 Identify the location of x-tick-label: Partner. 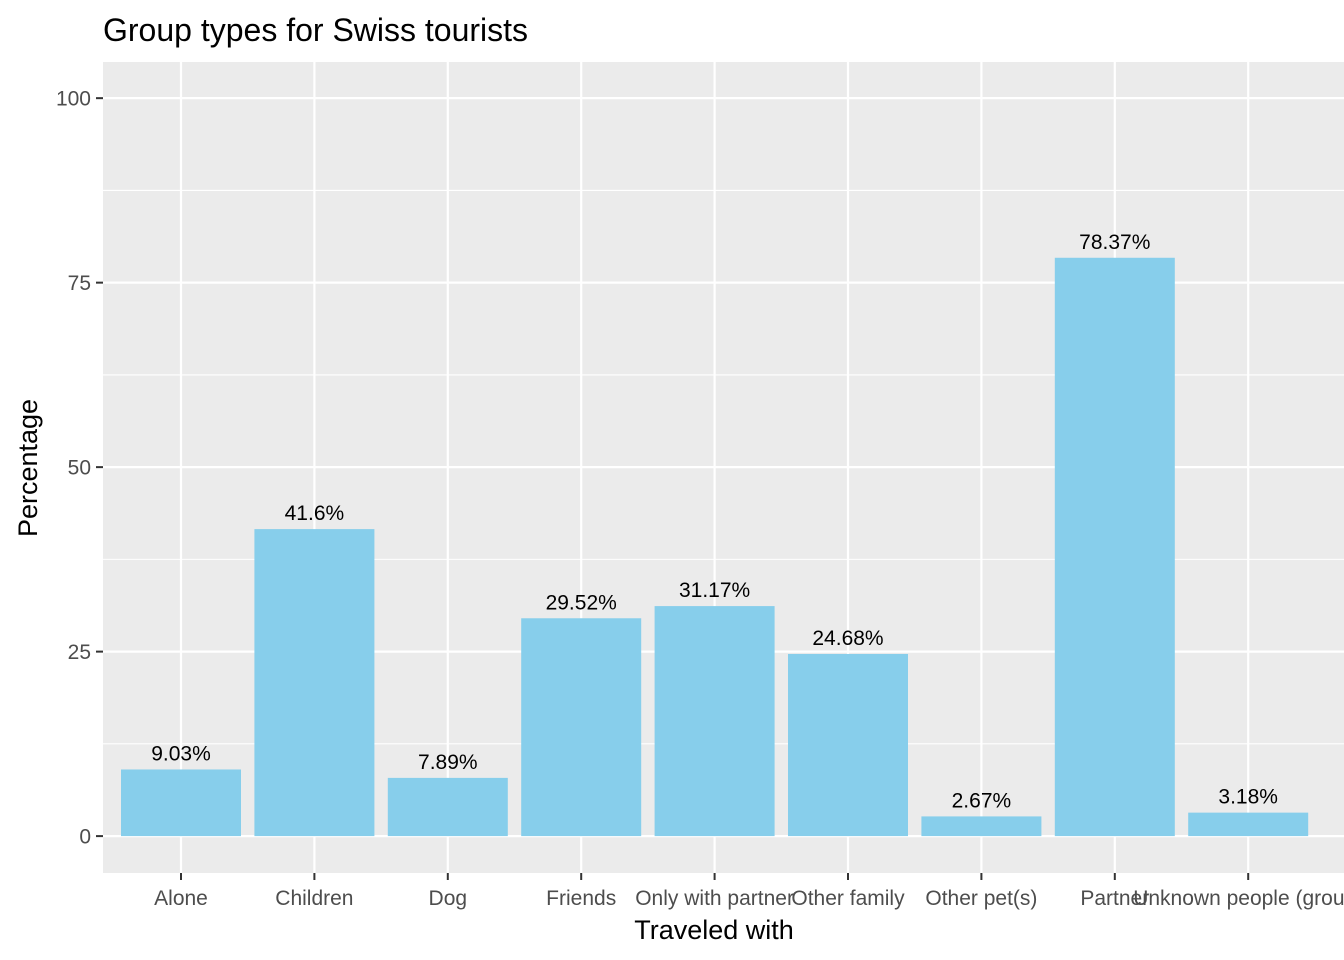
(1114, 898).